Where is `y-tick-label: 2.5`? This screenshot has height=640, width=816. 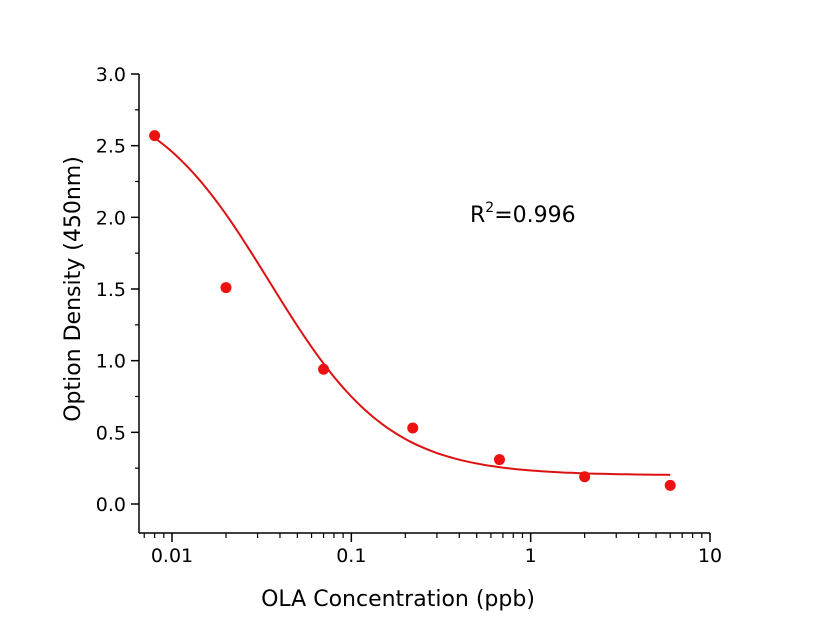
y-tick-label: 2.5 is located at coordinates (111, 147).